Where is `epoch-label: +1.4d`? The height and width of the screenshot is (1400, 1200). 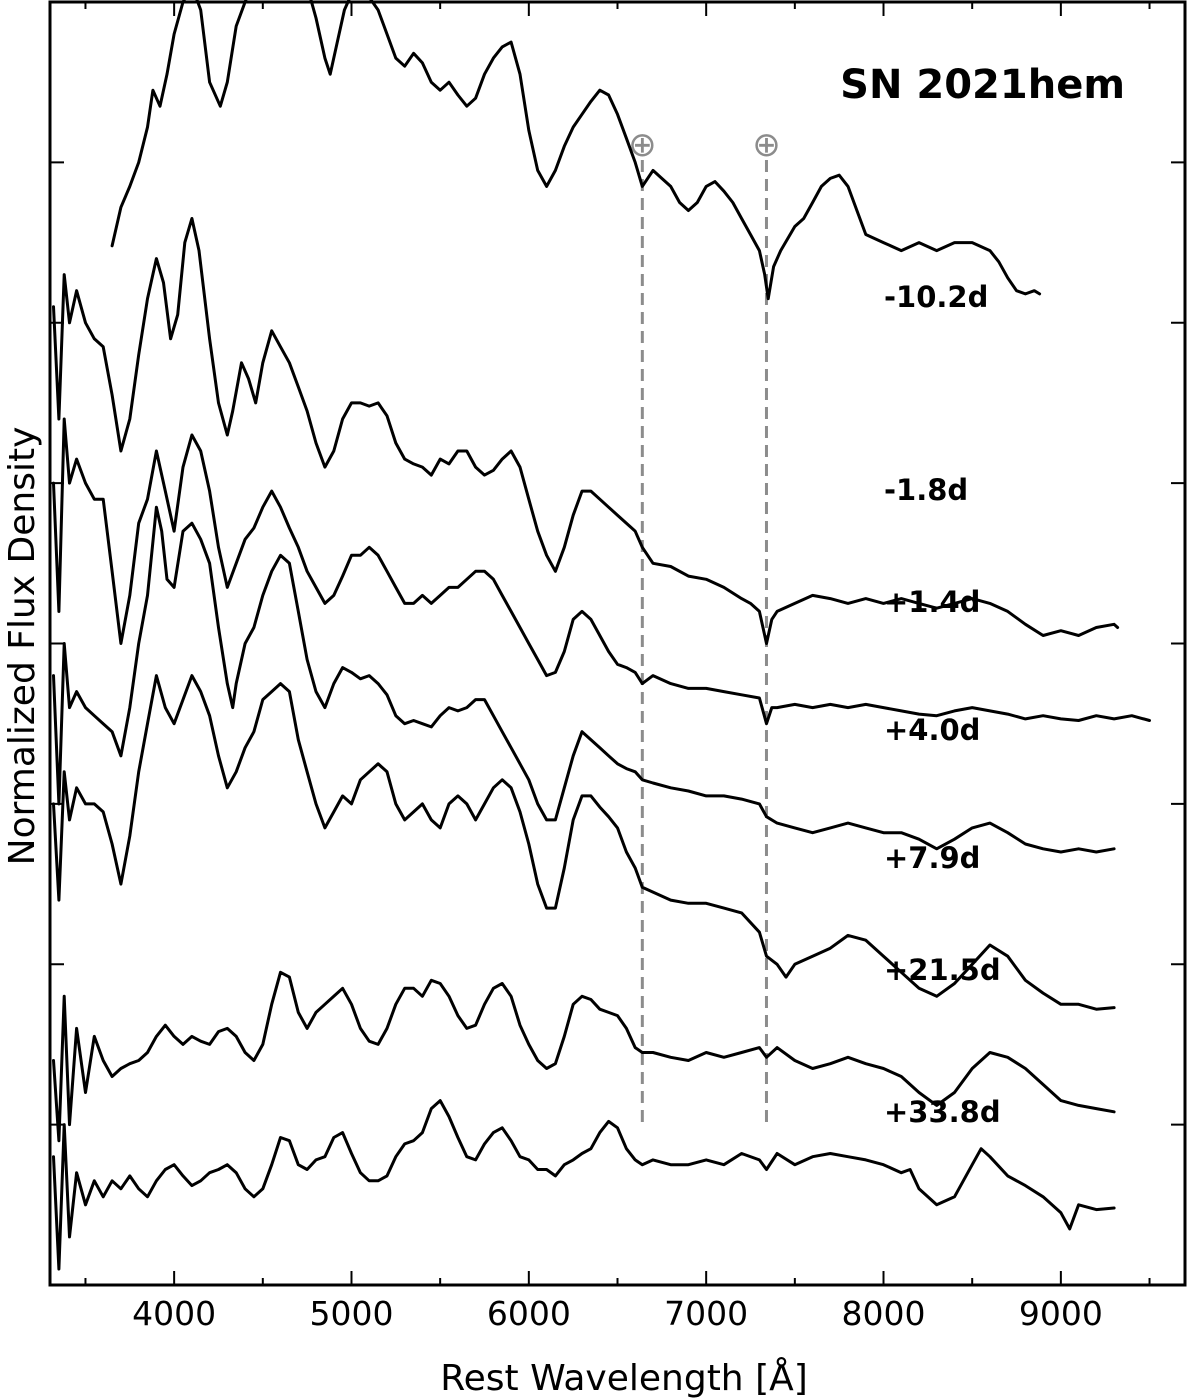 epoch-label: +1.4d is located at coordinates (932, 602).